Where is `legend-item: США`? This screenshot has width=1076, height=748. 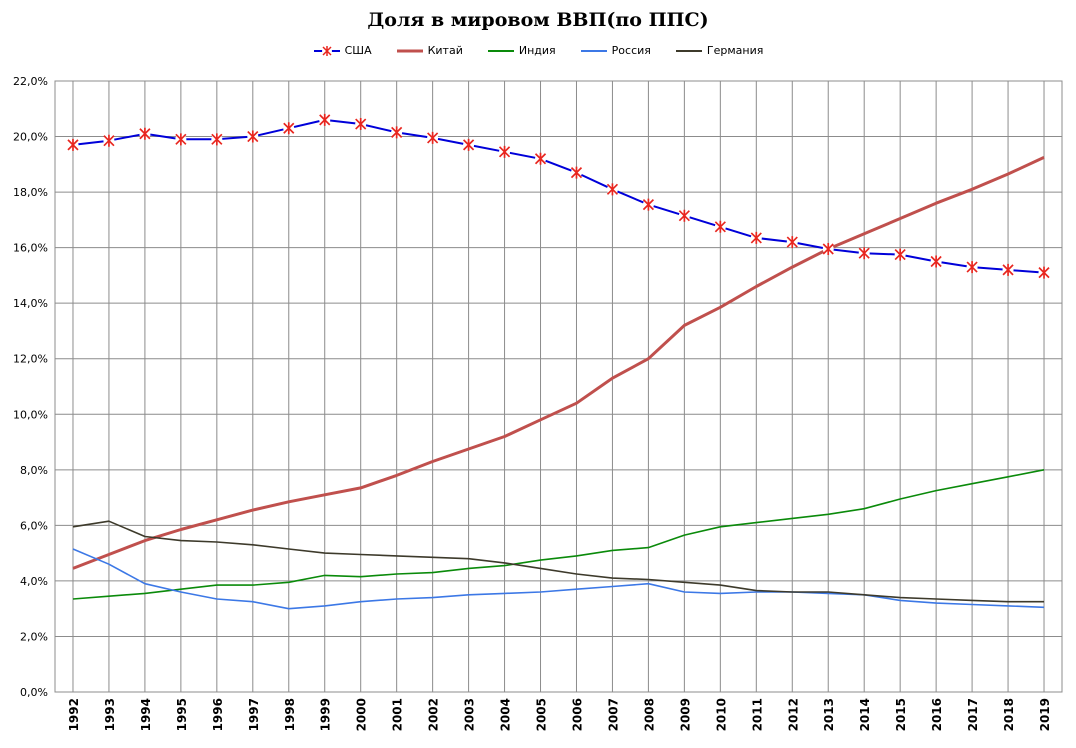
legend-item: США is located at coordinates (342, 50).